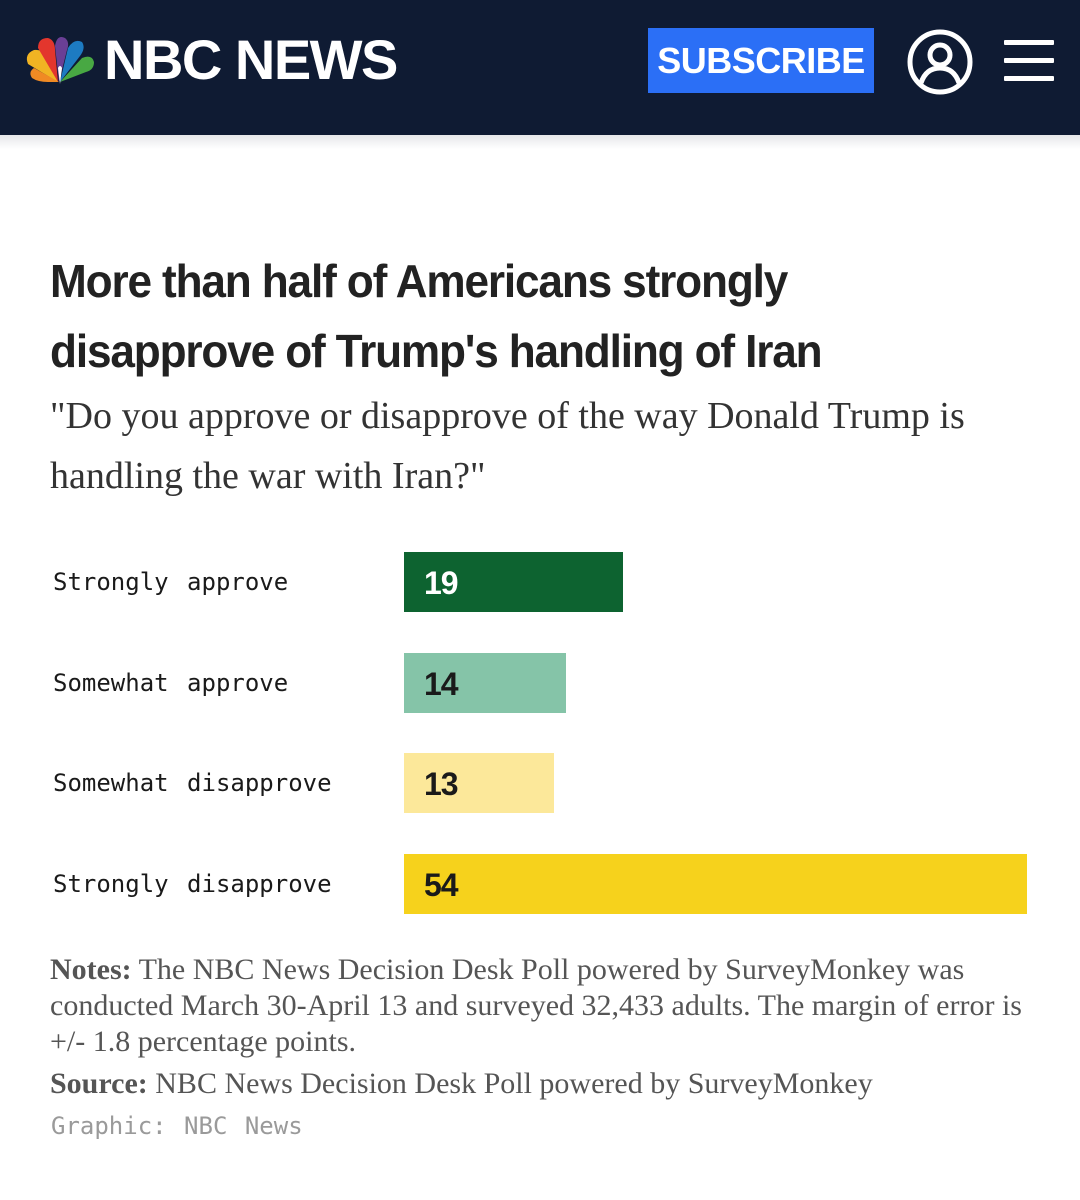 Image resolution: width=1080 pixels, height=1200 pixels. I want to click on category-label: Strongly approve, so click(171, 582).